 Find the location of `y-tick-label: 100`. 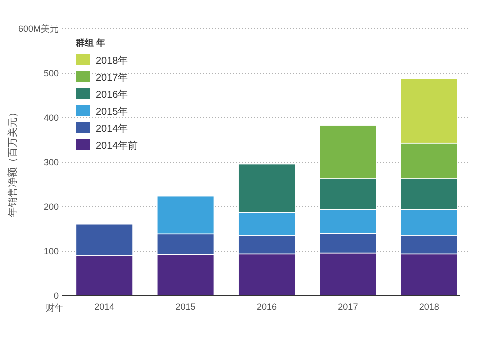

y-tick-label: 100 is located at coordinates (51, 251).